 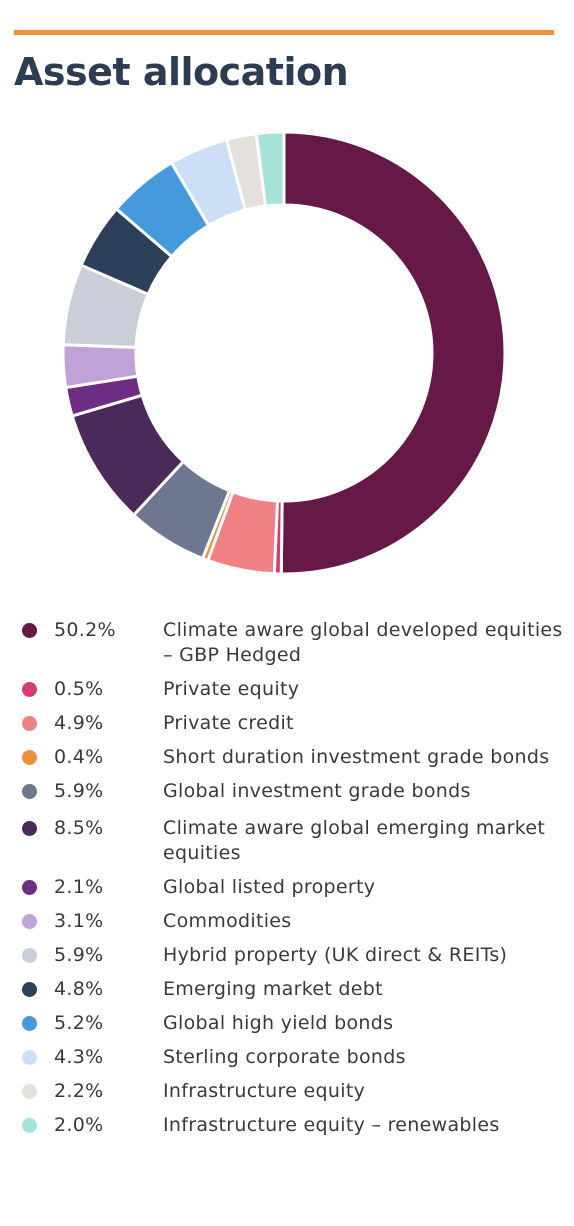 I want to click on legend-item: 2.0% Infrastructure equity – renewables, so click(x=294, y=1125).